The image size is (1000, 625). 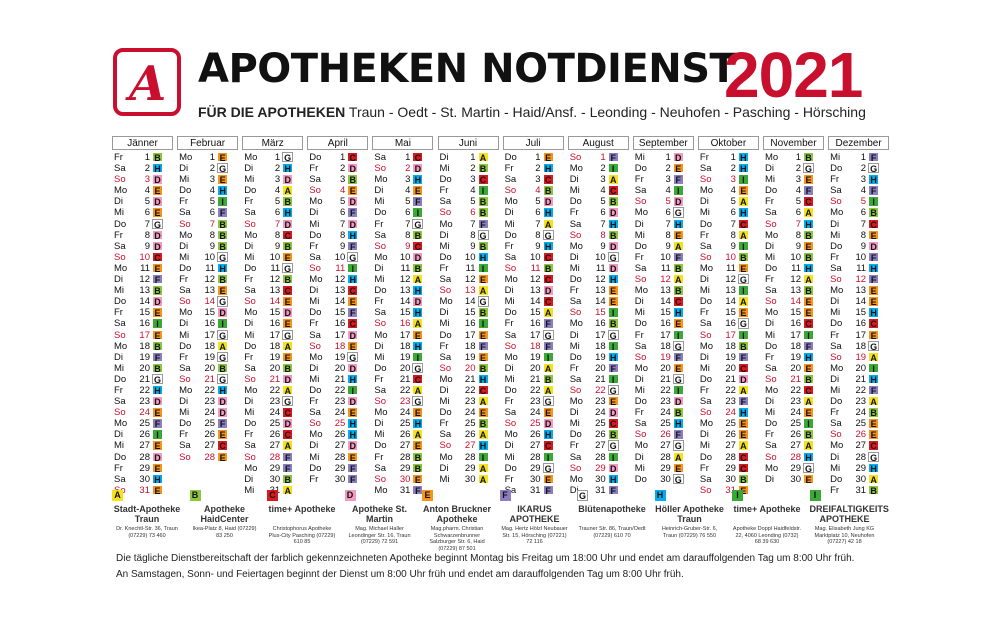 I want to click on day-number: 10, so click(x=665, y=257).